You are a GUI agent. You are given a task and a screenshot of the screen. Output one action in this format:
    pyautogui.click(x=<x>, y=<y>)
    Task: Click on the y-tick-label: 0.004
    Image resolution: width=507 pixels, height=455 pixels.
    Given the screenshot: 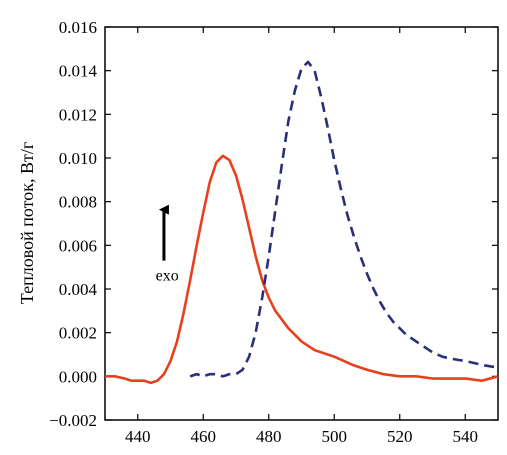 What is the action you would take?
    pyautogui.click(x=78, y=289)
    